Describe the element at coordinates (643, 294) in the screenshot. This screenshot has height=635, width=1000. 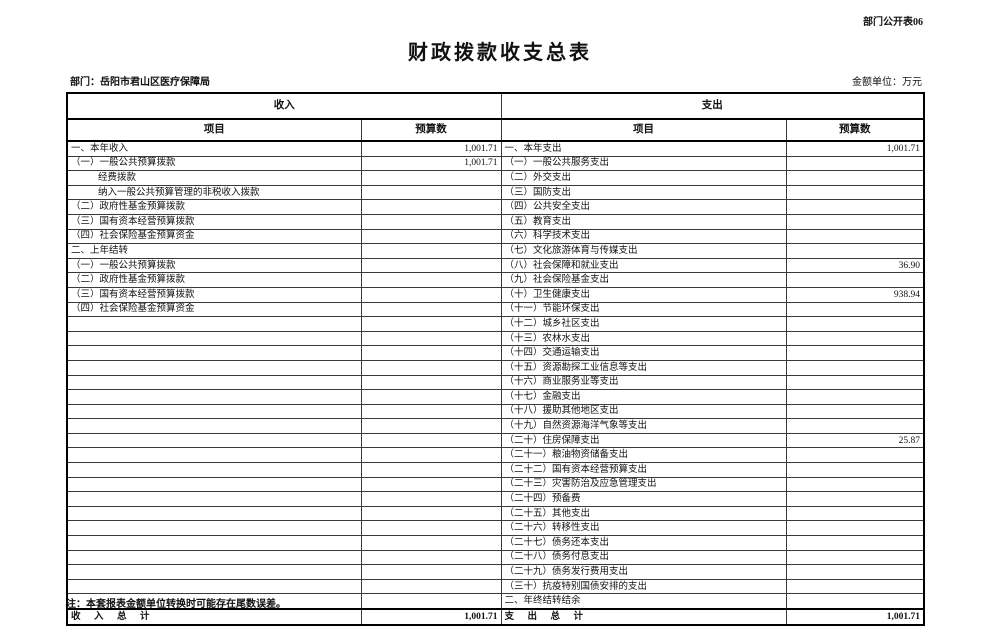
I see `expense-item-cell: （十）卫生健康支出` at that location.